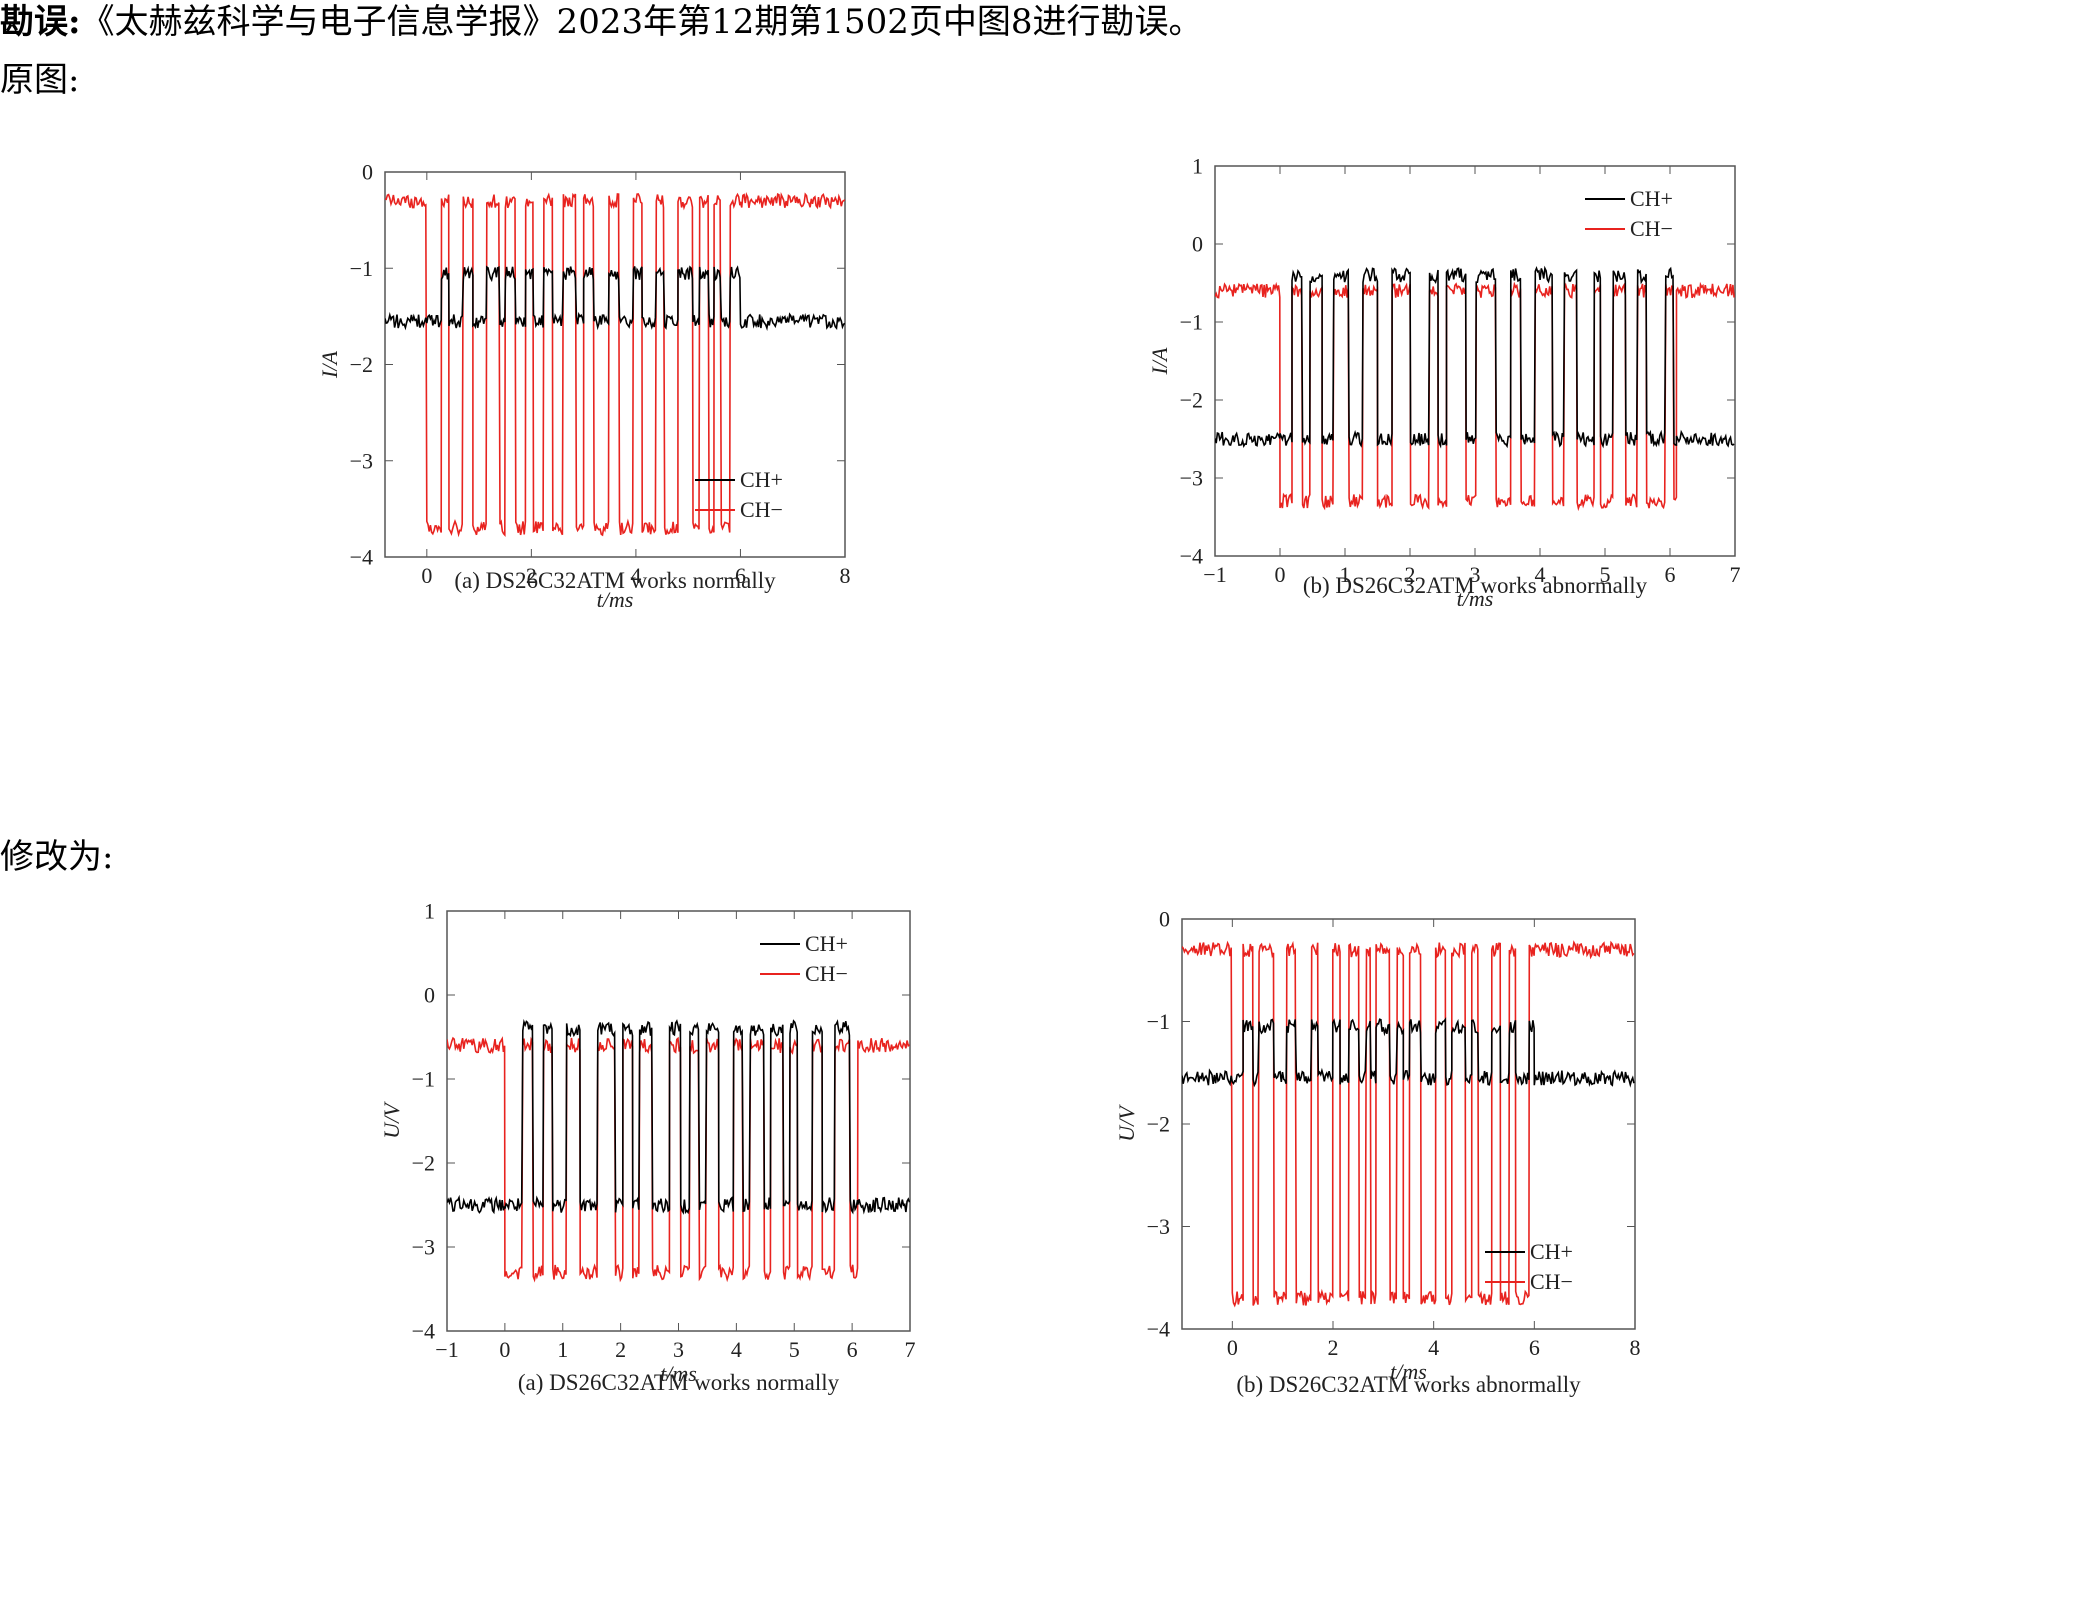 Image resolution: width=2085 pixels, height=1617 pixels. Describe the element at coordinates (40, 80) in the screenshot. I see `original-figure-heading: 原图:` at that location.